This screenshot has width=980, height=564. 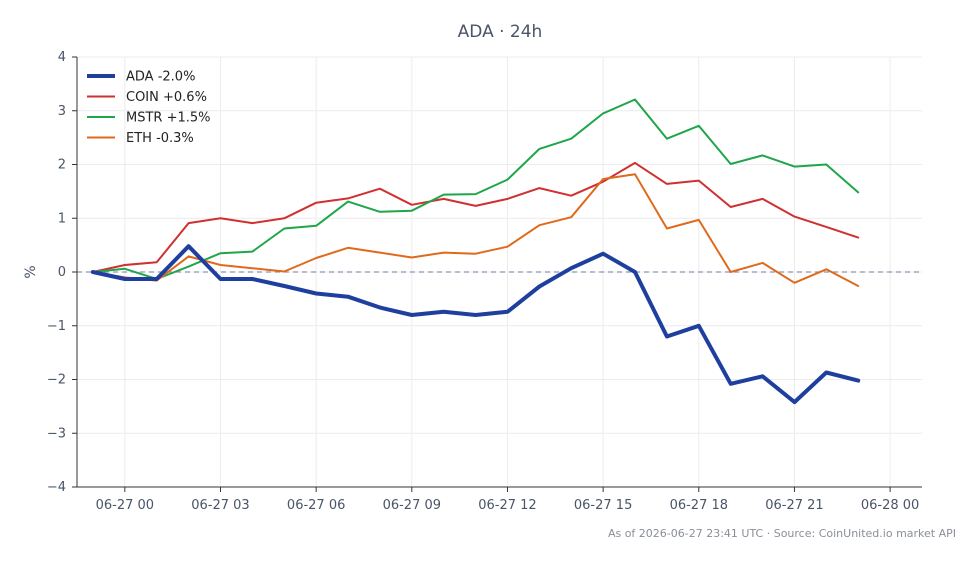 What do you see at coordinates (62, 57) in the screenshot?
I see `y-tick-label: 4` at bounding box center [62, 57].